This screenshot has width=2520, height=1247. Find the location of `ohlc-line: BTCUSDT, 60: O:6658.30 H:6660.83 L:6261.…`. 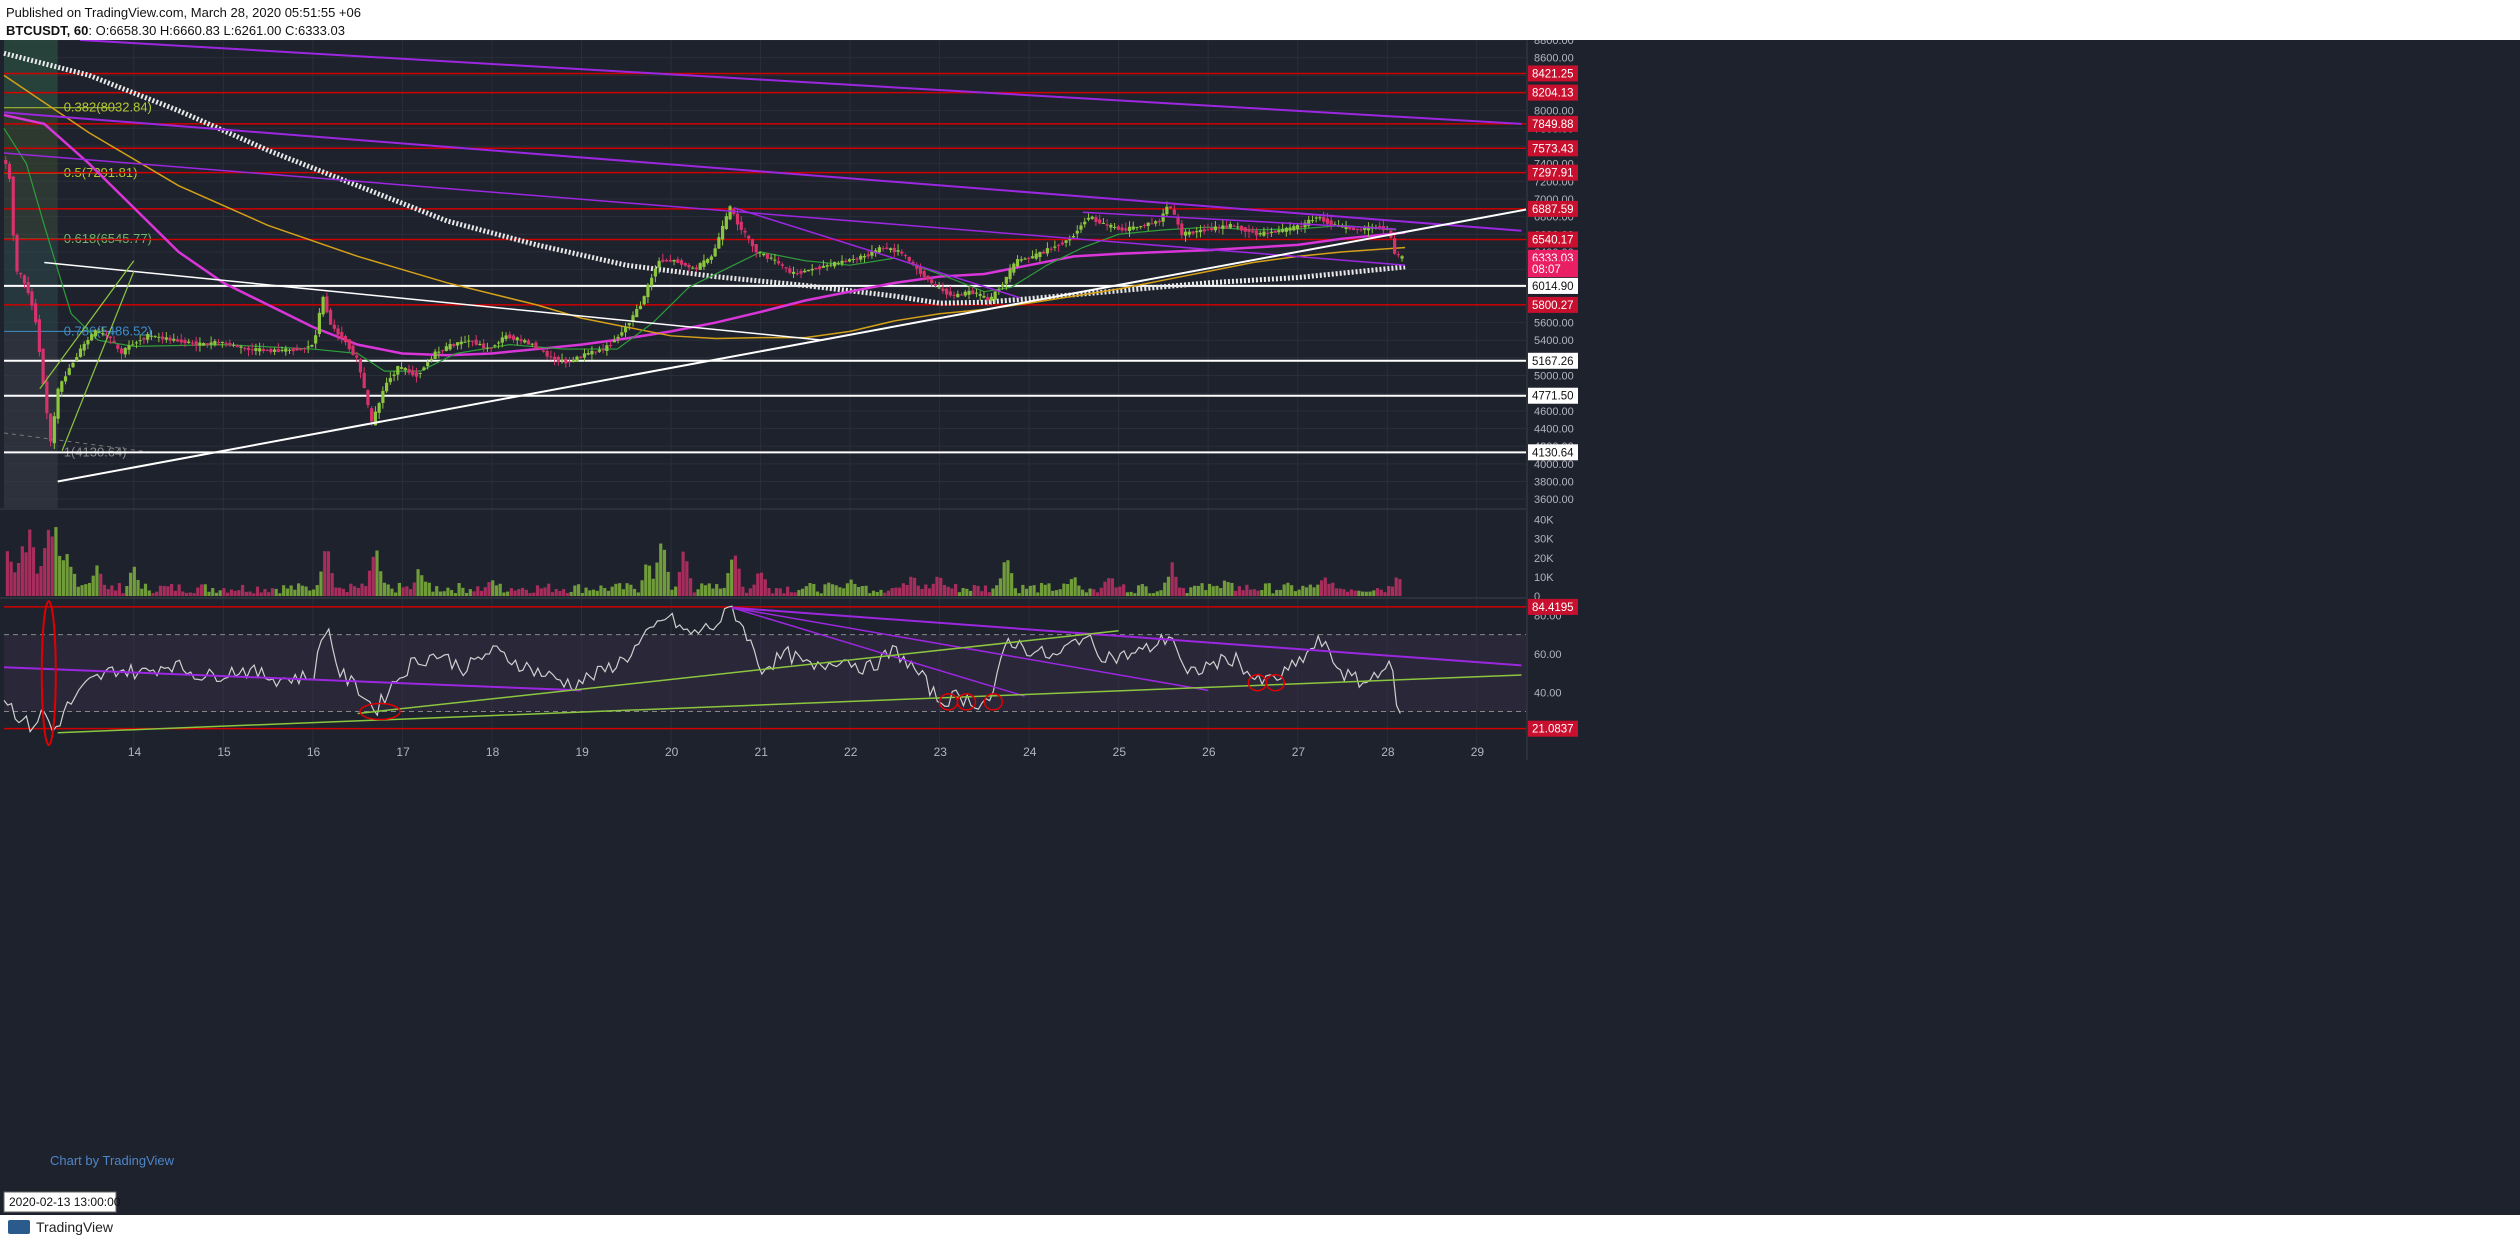

ohlc-line: BTCUSDT, 60: O:6658.30 H:6660.83 L:6261.… is located at coordinates (175, 30).